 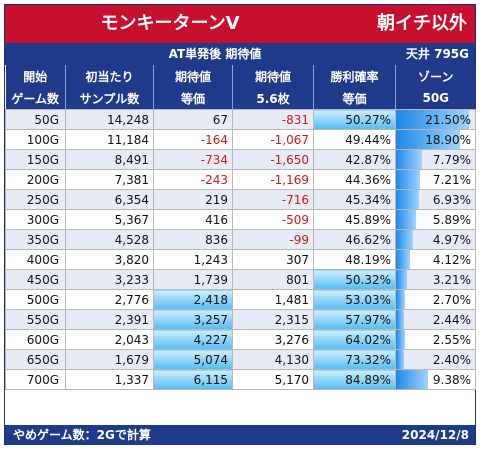 I want to click on samples-cell-value: 2,043, so click(x=131, y=339).